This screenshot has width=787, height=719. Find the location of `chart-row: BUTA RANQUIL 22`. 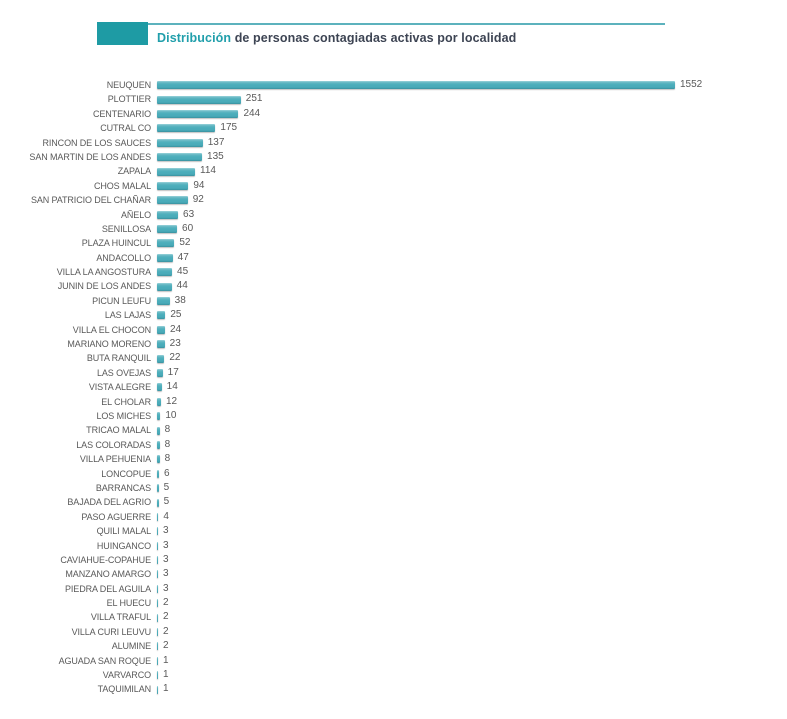

chart-row: BUTA RANQUIL 22 is located at coordinates (393, 358).